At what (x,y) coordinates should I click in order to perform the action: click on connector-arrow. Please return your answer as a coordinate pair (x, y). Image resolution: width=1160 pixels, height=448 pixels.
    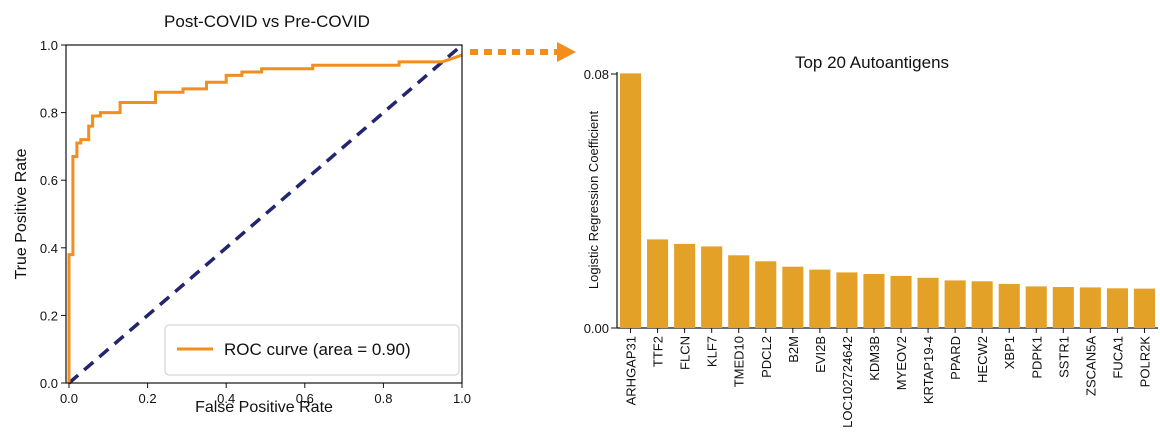
    Looking at the image, I should click on (523, 52).